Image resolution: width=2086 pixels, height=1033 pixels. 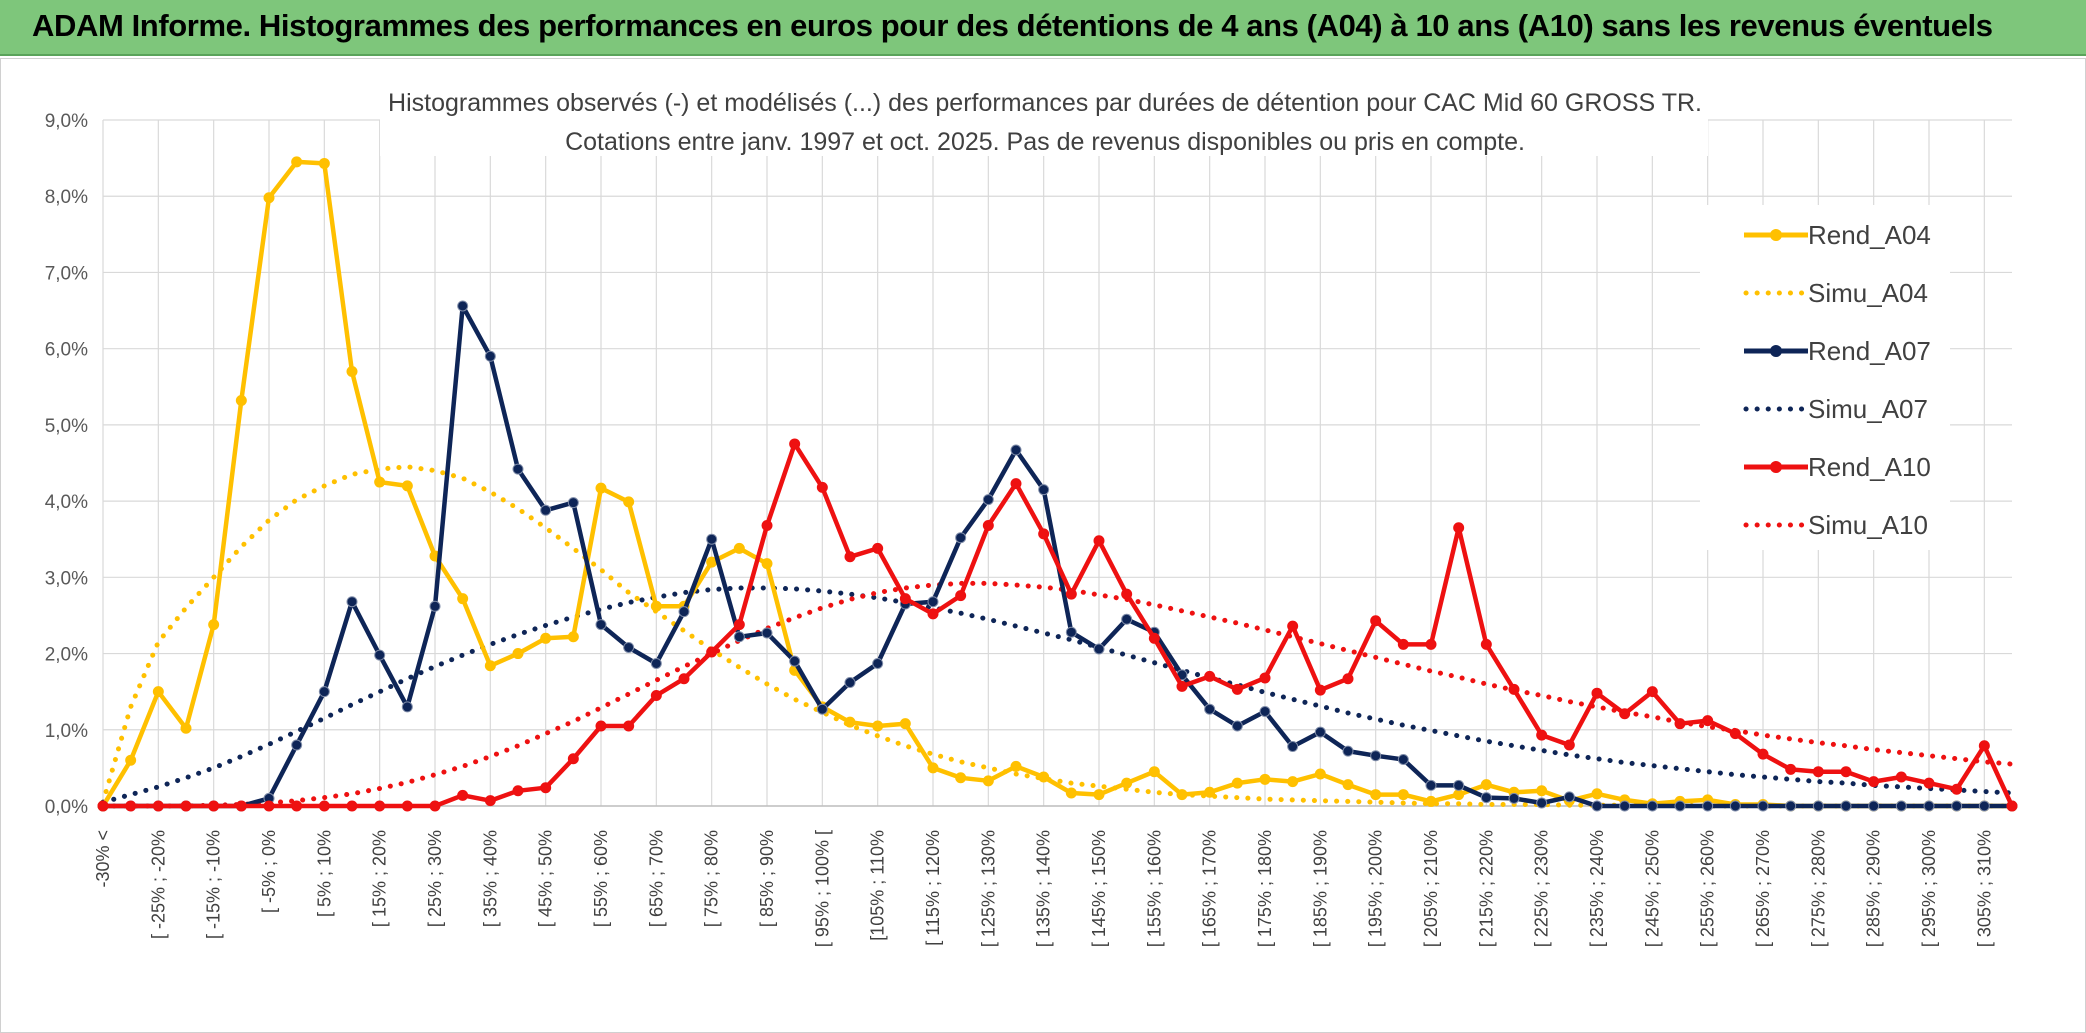 What do you see at coordinates (1984, 888) in the screenshot?
I see `x-tick-label: [ 305% ; 310%` at bounding box center [1984, 888].